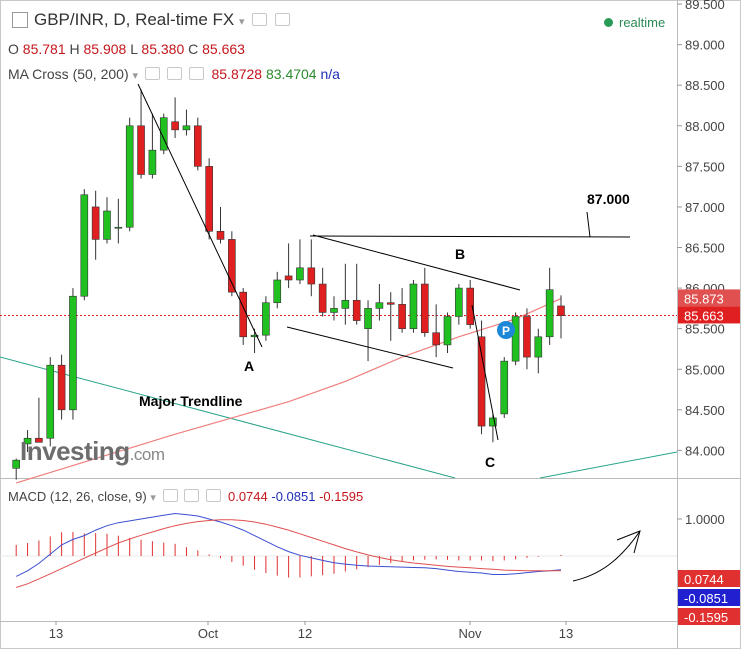 This screenshot has height=649, width=741. Describe the element at coordinates (588, 224) in the screenshot. I see `level-label-leader` at that location.